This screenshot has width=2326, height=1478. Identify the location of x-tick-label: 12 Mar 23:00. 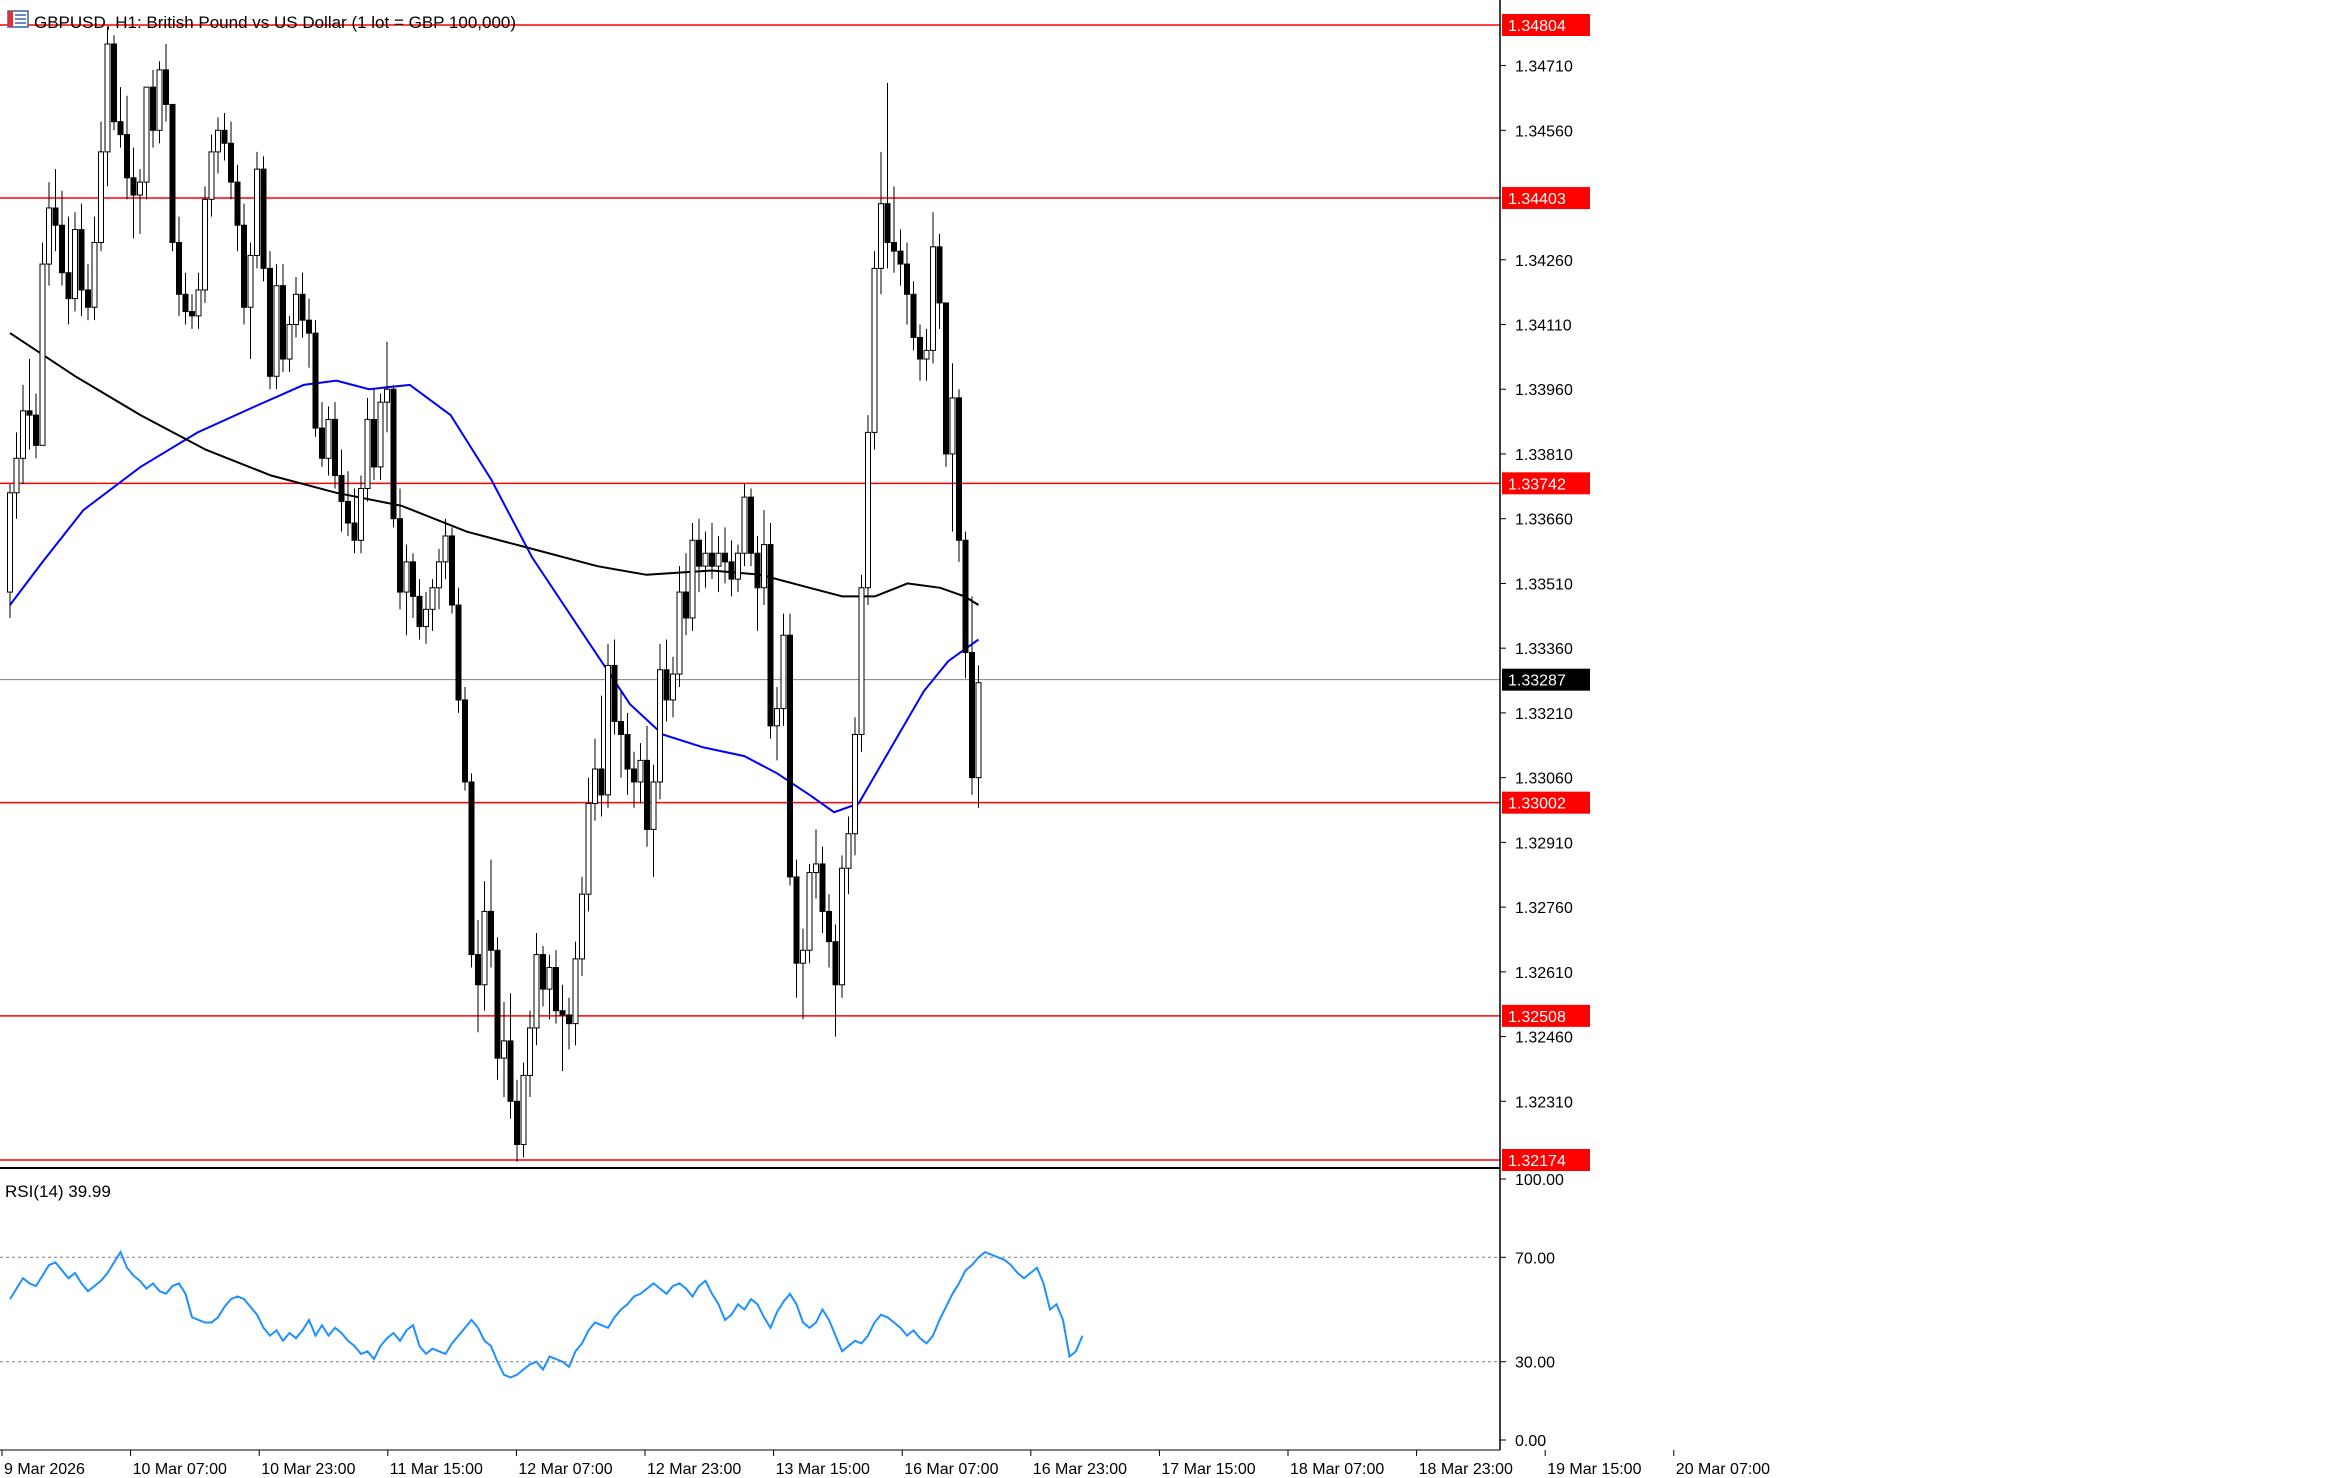
(694, 1469).